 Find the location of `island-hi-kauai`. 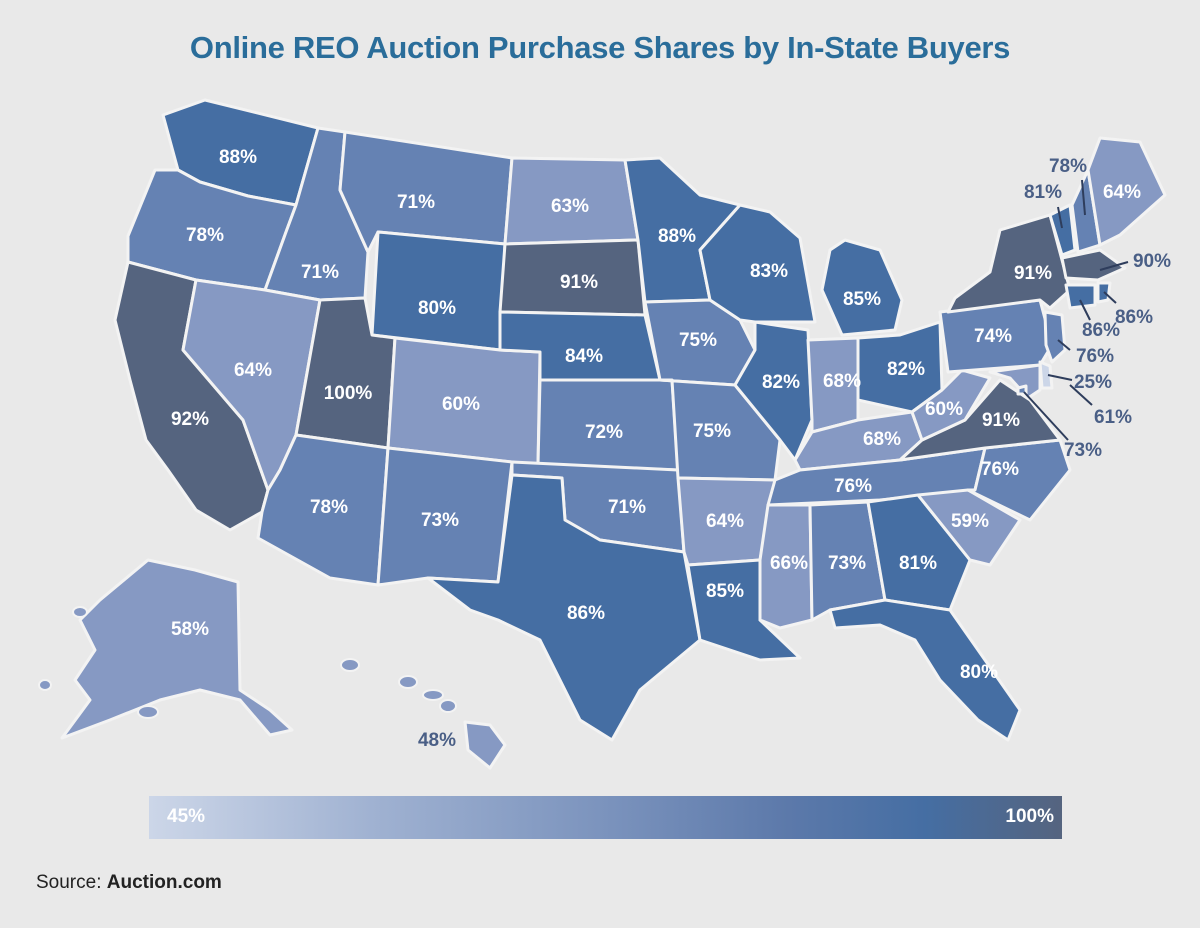

island-hi-kauai is located at coordinates (350, 665).